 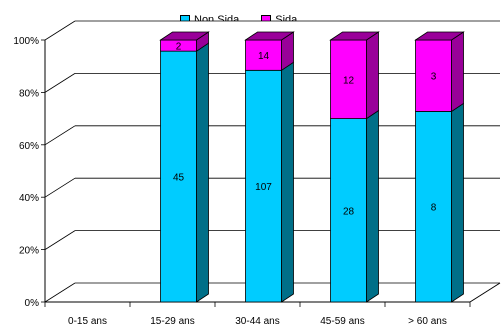 What do you see at coordinates (257, 320) in the screenshot?
I see `x-tick-label: 30-44 ans` at bounding box center [257, 320].